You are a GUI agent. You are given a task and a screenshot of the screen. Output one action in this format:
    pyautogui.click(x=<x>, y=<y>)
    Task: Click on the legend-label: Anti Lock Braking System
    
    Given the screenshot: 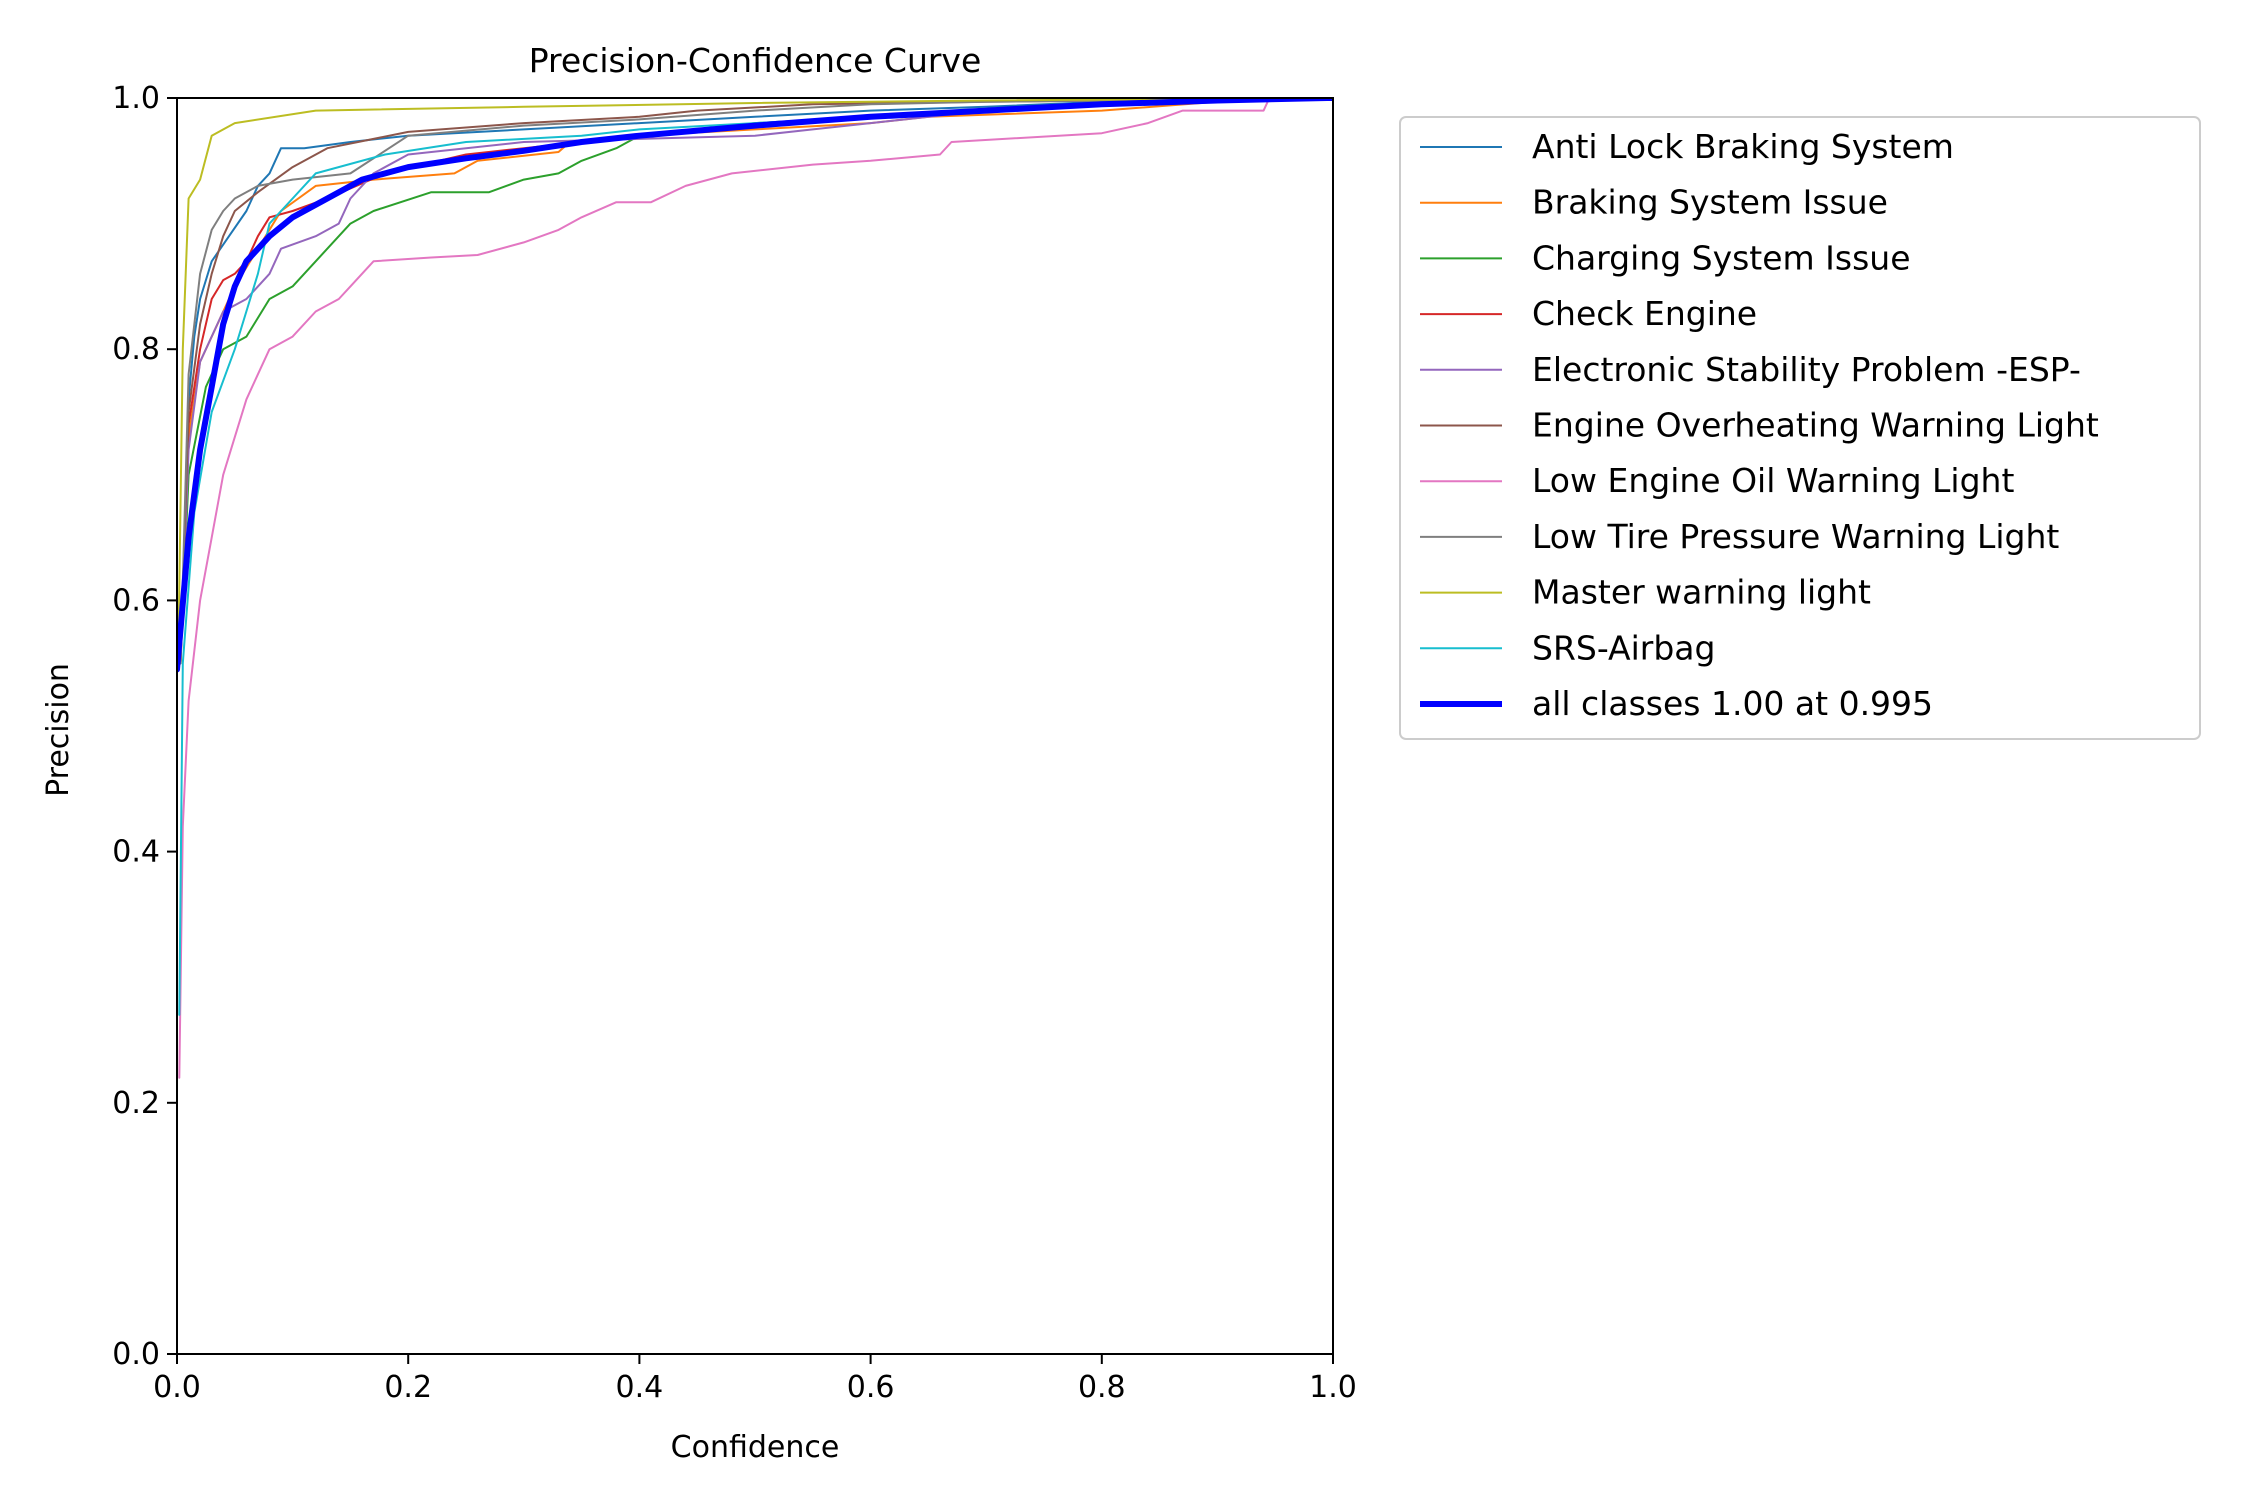 What is the action you would take?
    pyautogui.click(x=1743, y=146)
    